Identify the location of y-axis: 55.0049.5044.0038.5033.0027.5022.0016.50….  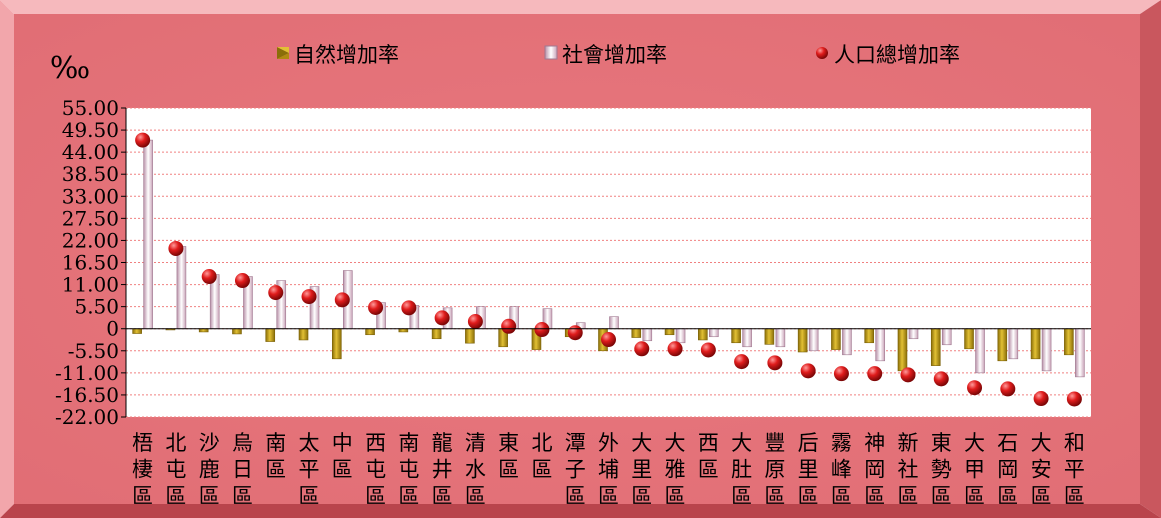
(91, 262).